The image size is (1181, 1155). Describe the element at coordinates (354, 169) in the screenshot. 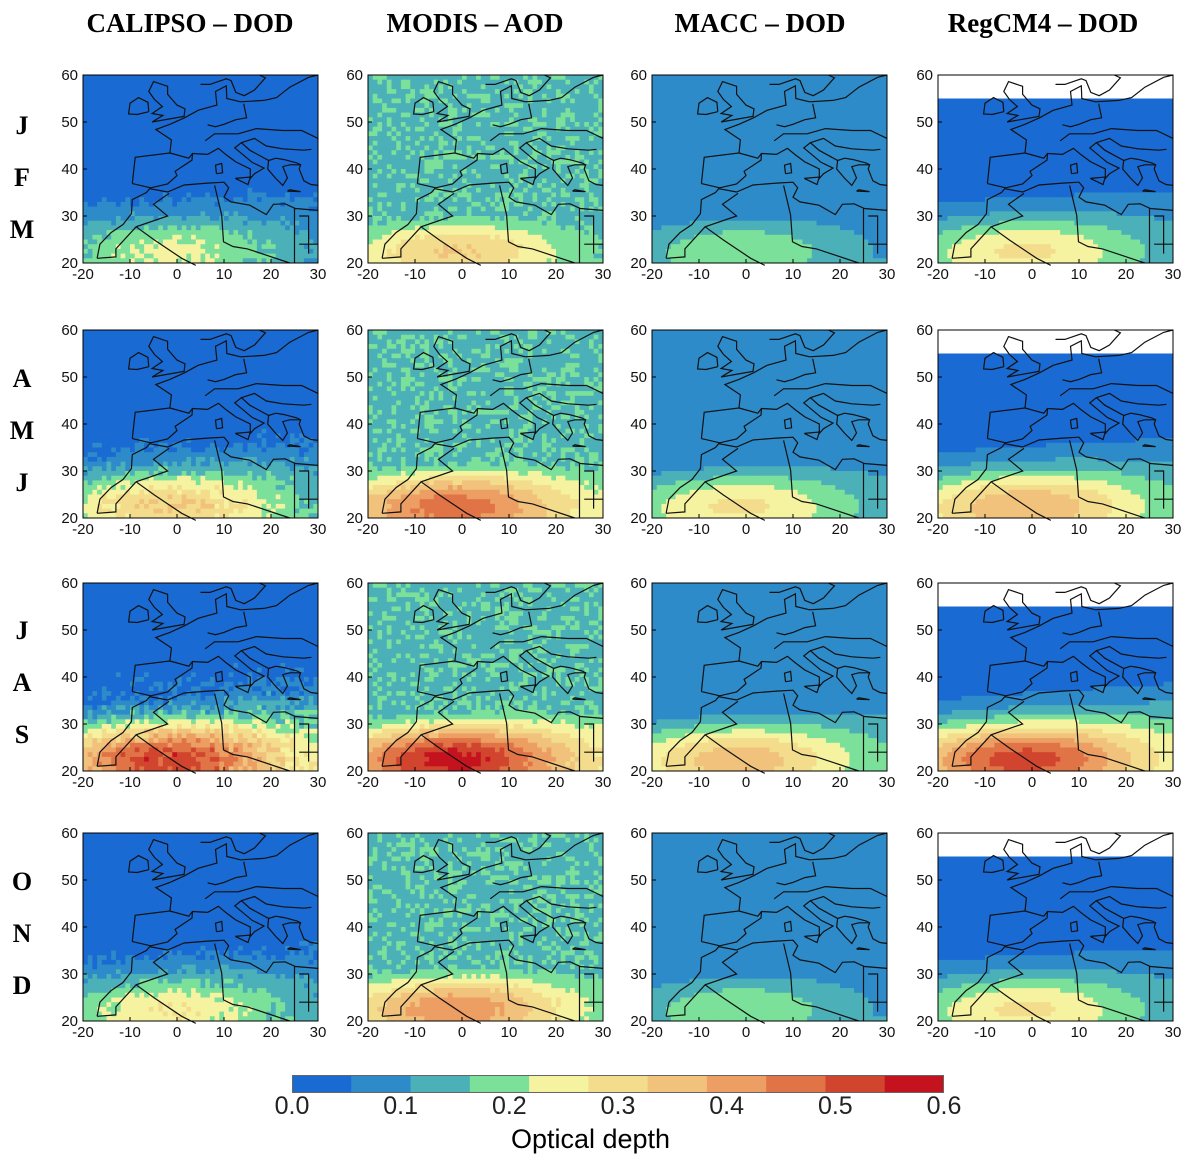

I see `y-tick-label: 40` at that location.